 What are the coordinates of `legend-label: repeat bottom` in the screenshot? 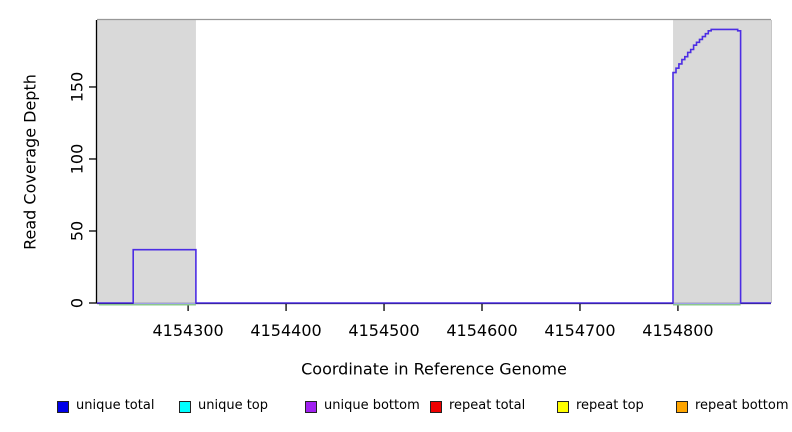 It's located at (742, 405).